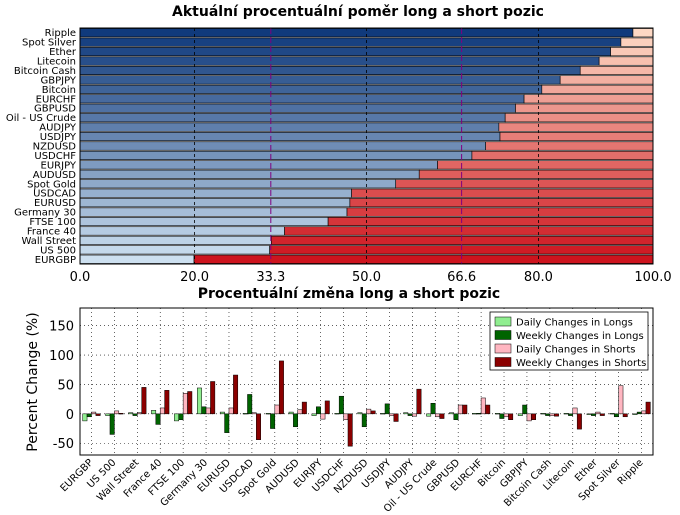 The width and height of the screenshot is (680, 515). Describe the element at coordinates (59, 90) in the screenshot. I see `ratio-category-label: Bitcoin` at that location.